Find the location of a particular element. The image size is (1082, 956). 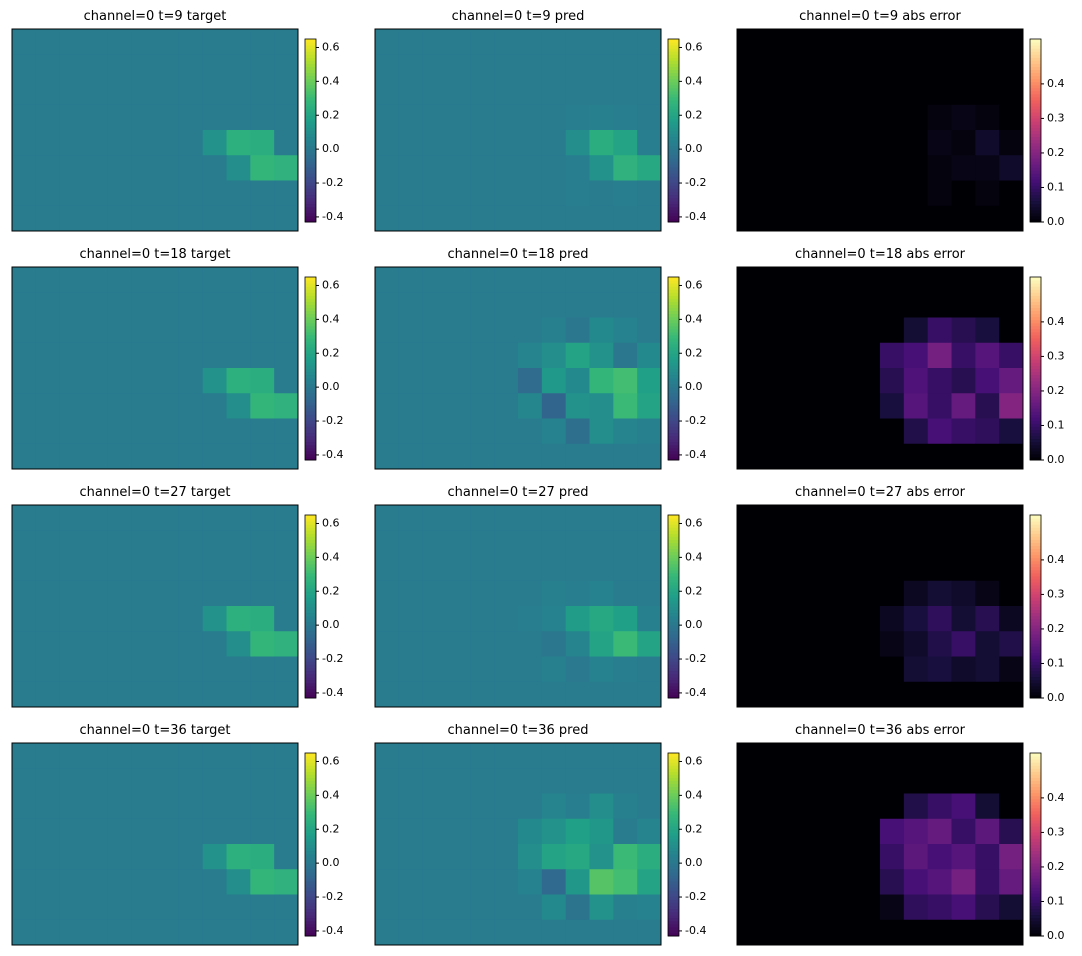

colorbar-tick-label: 0.0 is located at coordinates (331, 862).